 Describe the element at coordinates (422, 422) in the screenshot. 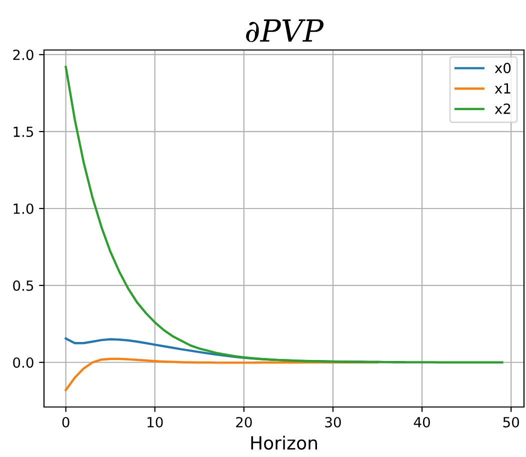

I see `x-tick-label: 40` at that location.